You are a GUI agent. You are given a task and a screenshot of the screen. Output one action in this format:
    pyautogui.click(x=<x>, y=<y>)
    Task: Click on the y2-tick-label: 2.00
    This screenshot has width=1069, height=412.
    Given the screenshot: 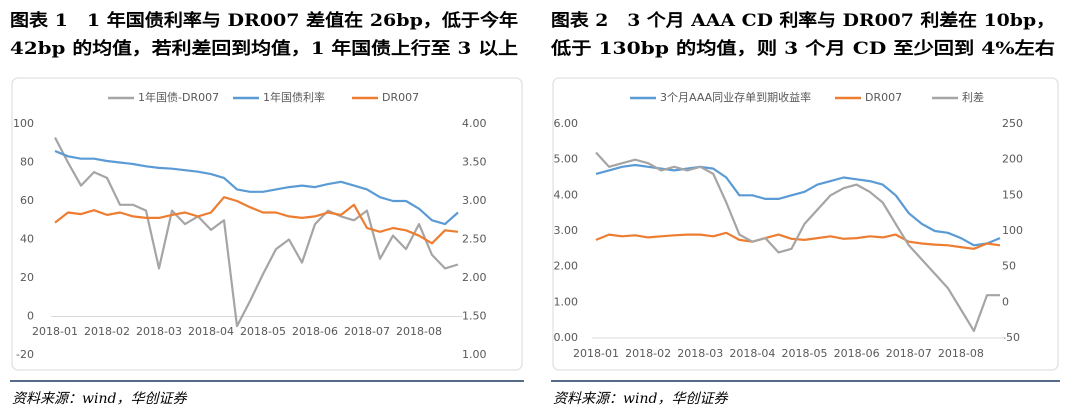 What is the action you would take?
    pyautogui.click(x=474, y=277)
    